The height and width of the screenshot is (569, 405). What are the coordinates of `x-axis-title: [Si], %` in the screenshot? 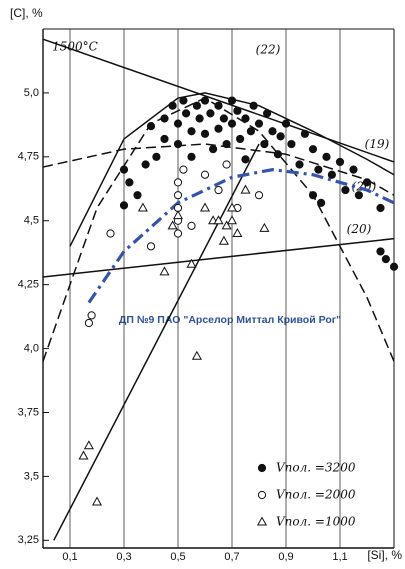 It's located at (384, 555).